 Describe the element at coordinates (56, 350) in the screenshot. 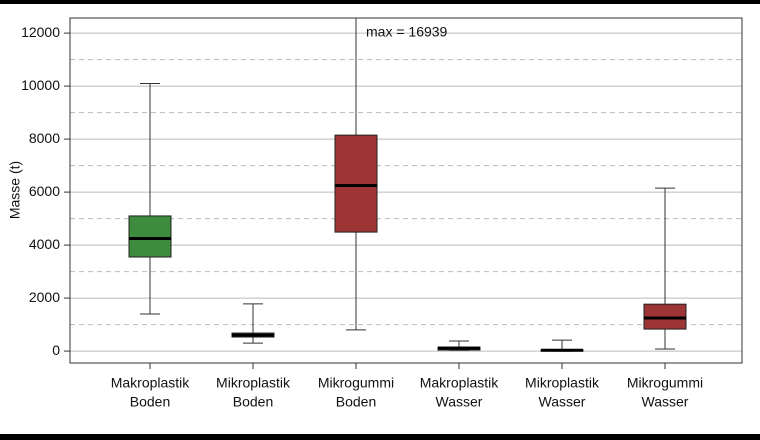

I see `y-tick-label: 0` at that location.